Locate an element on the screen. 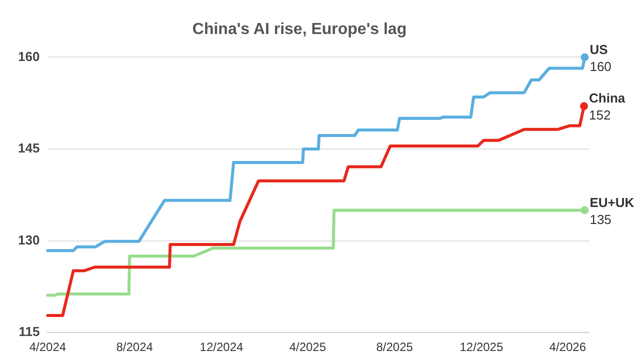  x-tick-label: 12/2025 is located at coordinates (482, 347).